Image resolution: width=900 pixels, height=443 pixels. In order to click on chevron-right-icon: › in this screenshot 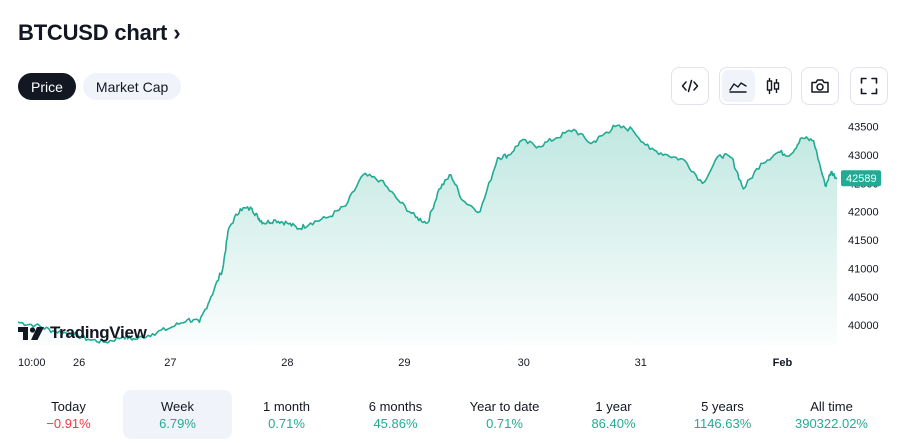, I will do `click(177, 32)`.